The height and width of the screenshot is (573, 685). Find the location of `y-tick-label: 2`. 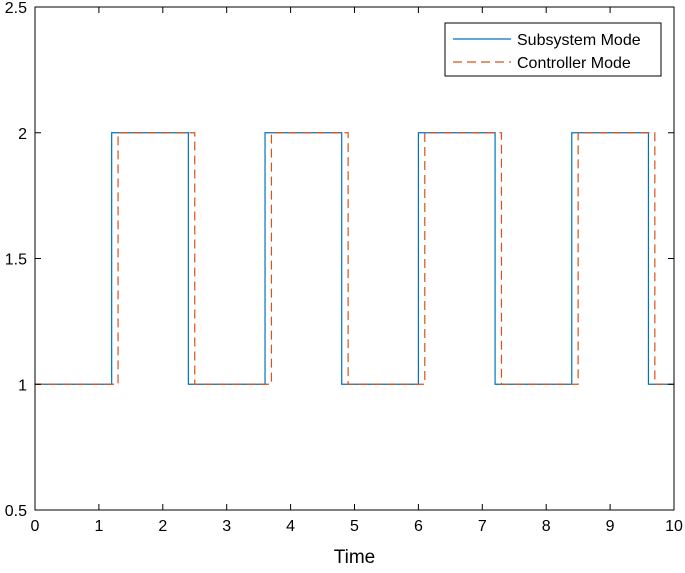

y-tick-label: 2 is located at coordinates (22, 134).